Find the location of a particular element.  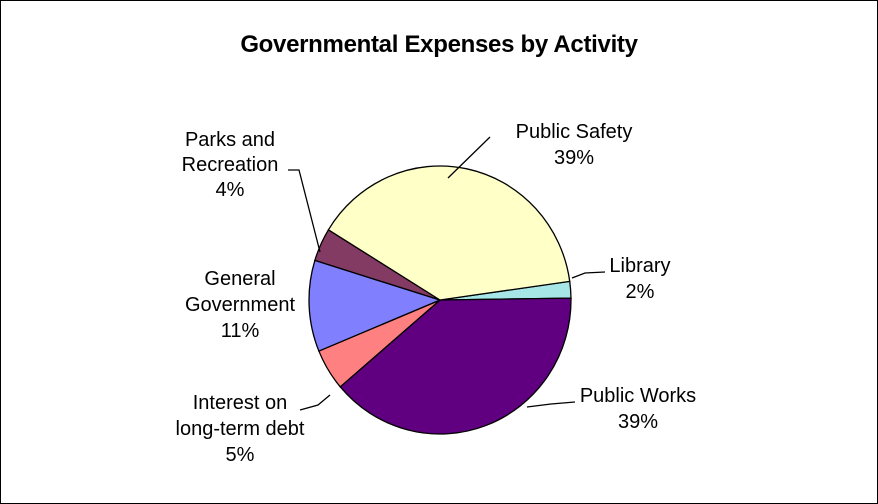

pie-slice-general-government is located at coordinates (375, 305).